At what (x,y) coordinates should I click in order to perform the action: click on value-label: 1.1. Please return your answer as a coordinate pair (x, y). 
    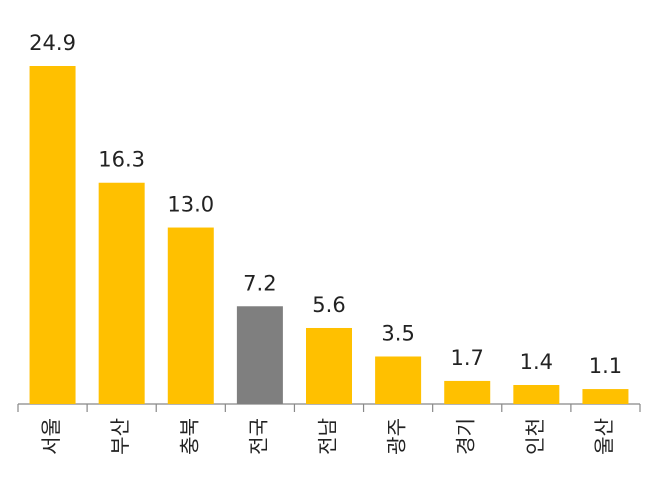
    Looking at the image, I should click on (605, 366).